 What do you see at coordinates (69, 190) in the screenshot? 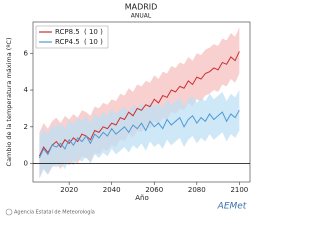
I see `x-tick-label: 2020` at bounding box center [69, 190].